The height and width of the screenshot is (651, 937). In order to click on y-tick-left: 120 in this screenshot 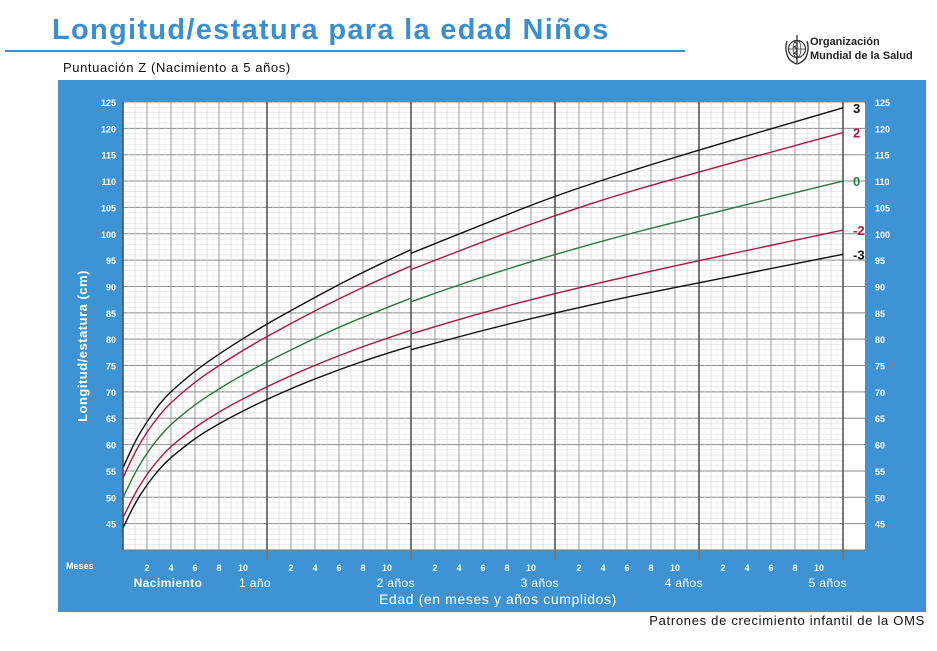, I will do `click(108, 129)`.